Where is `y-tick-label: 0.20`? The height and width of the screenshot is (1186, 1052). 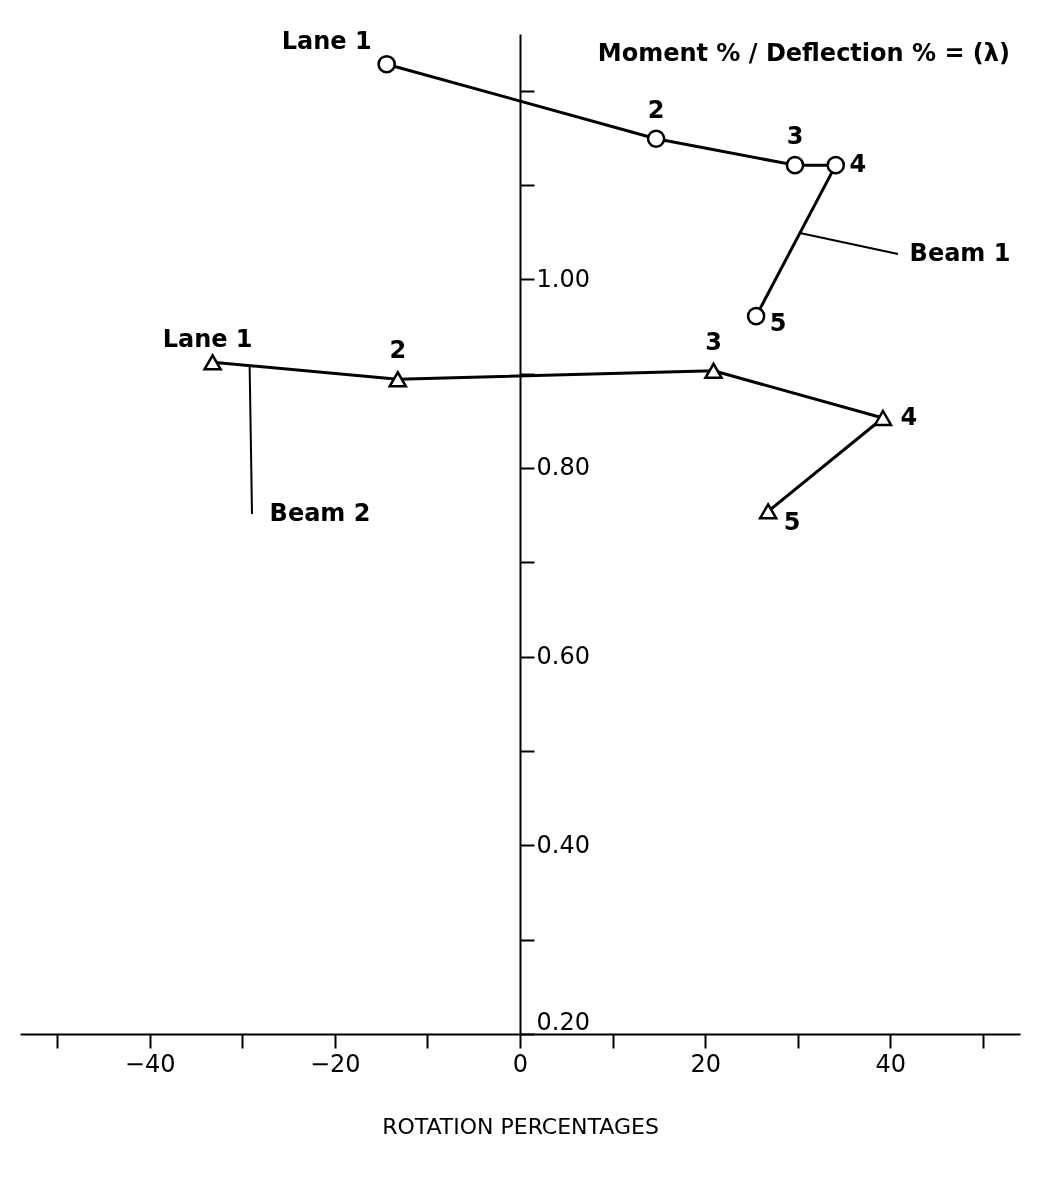 y-tick-label: 0.20 is located at coordinates (563, 1021).